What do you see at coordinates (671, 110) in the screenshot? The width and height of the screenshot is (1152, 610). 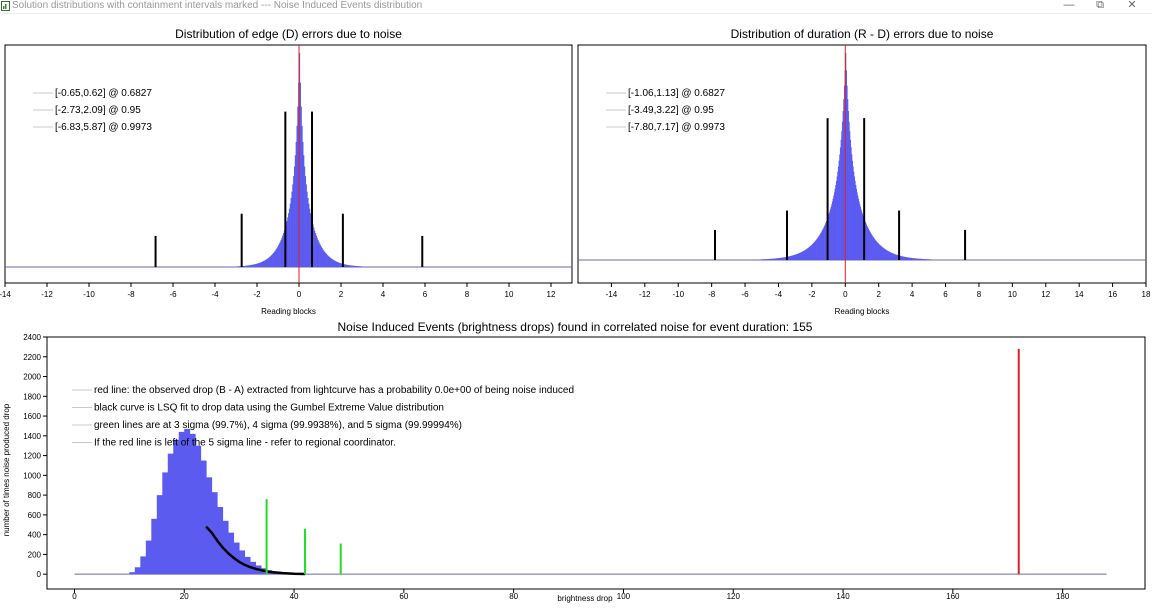 I see `legend-entry: [-3.49,3.22] @ 0.95` at bounding box center [671, 110].